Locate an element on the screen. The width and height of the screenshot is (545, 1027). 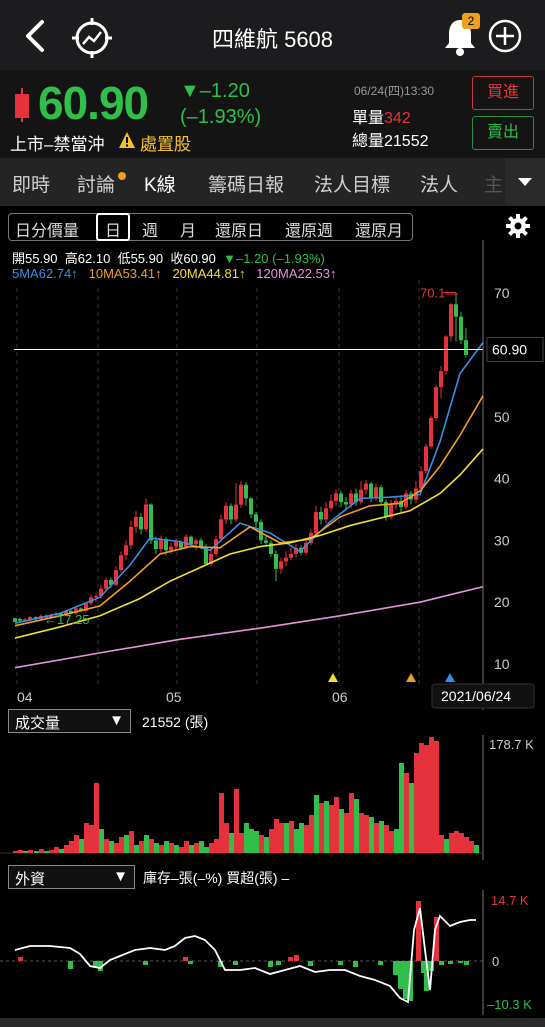
tab-main: 主 is located at coordinates (494, 185).